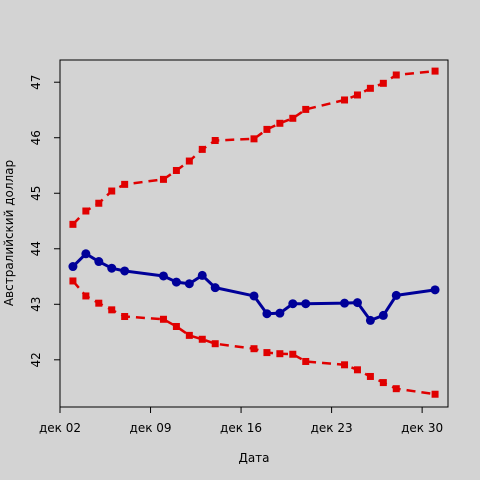  Describe the element at coordinates (151, 428) in the screenshot. I see `x-tick-label: дек 09` at that location.